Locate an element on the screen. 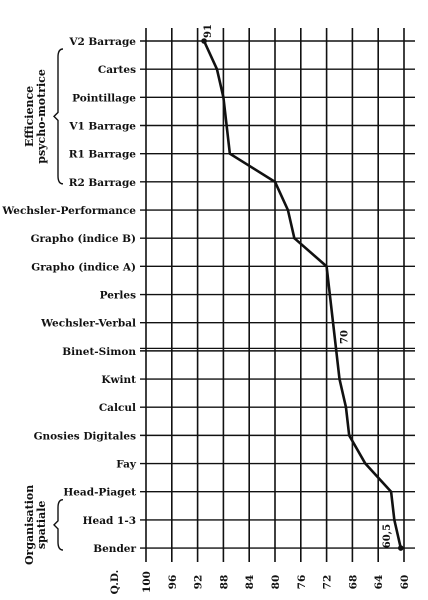 The image size is (428, 600). point-pointillage is located at coordinates (223, 97).